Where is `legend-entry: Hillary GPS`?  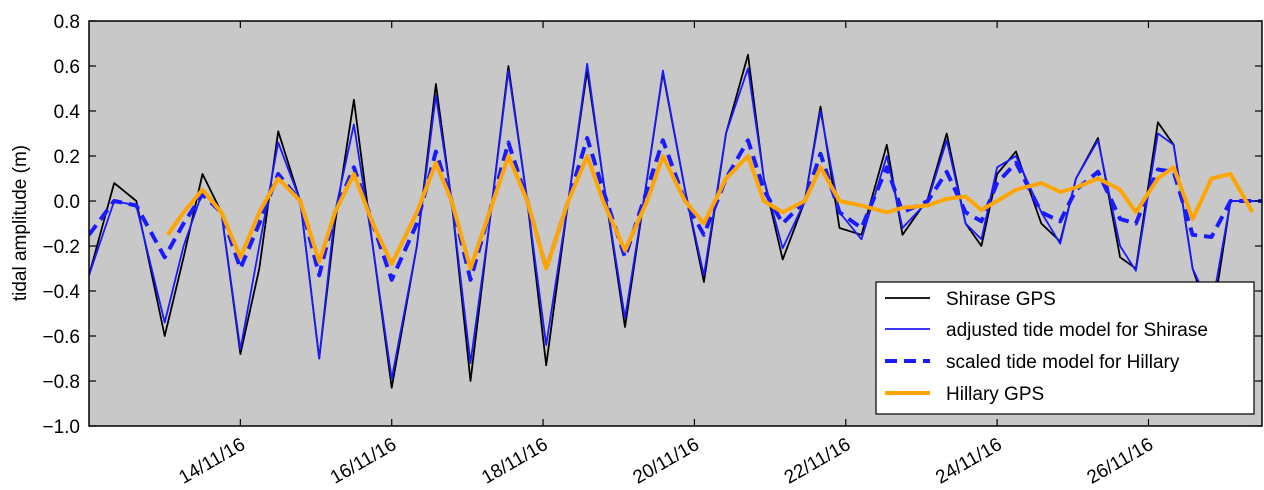 legend-entry: Hillary GPS is located at coordinates (964, 394).